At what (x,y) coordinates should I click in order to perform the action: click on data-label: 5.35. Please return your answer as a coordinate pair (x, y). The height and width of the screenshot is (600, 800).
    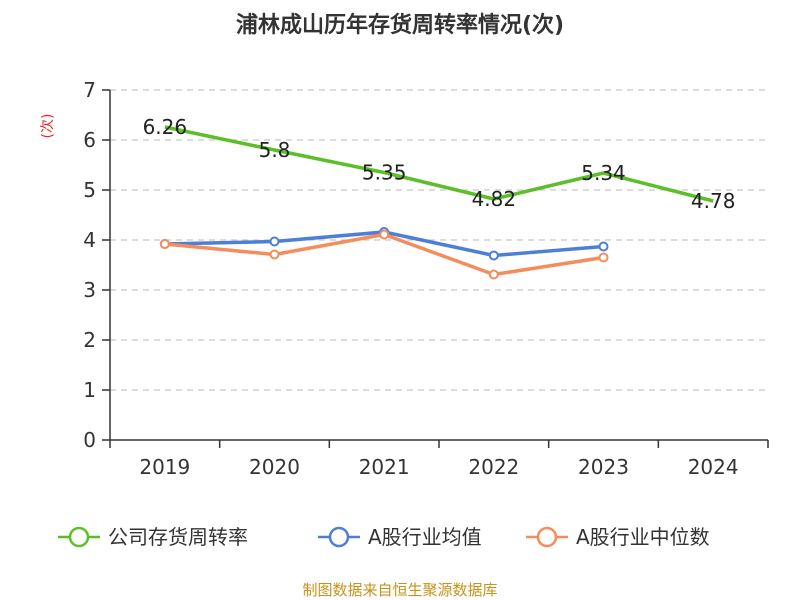
    Looking at the image, I should click on (384, 173).